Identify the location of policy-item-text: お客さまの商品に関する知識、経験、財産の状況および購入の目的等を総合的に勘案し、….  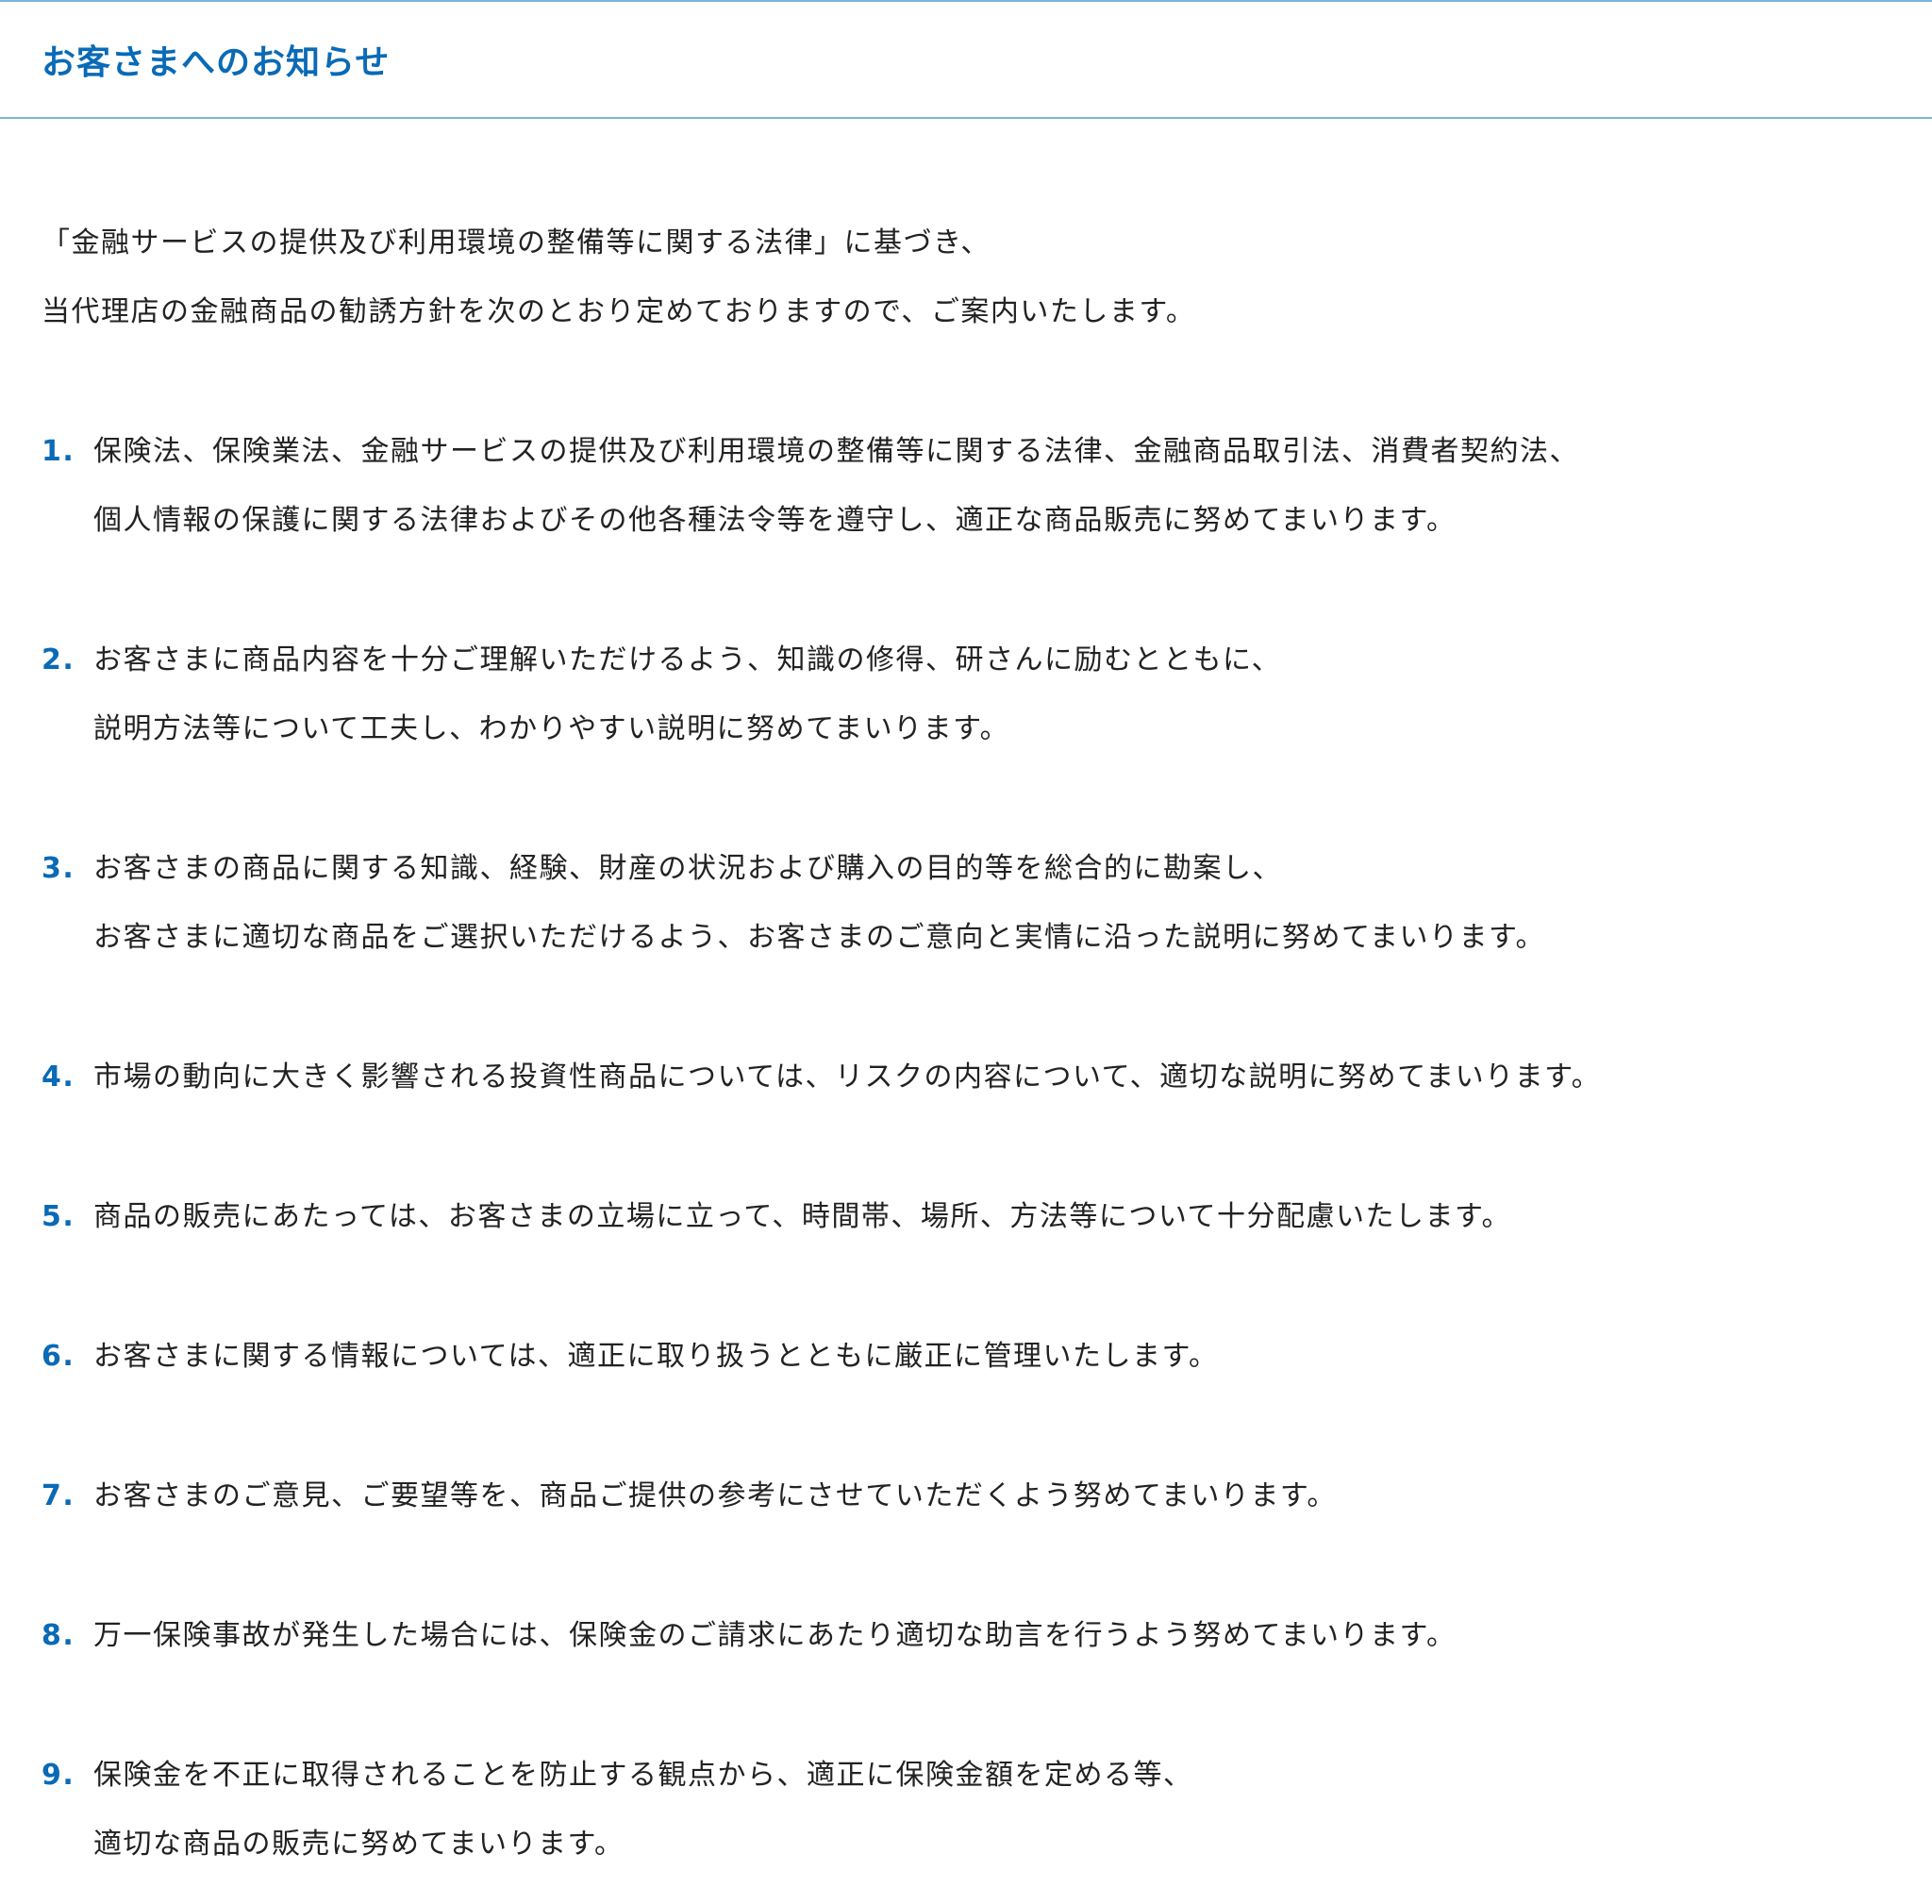
(819, 903).